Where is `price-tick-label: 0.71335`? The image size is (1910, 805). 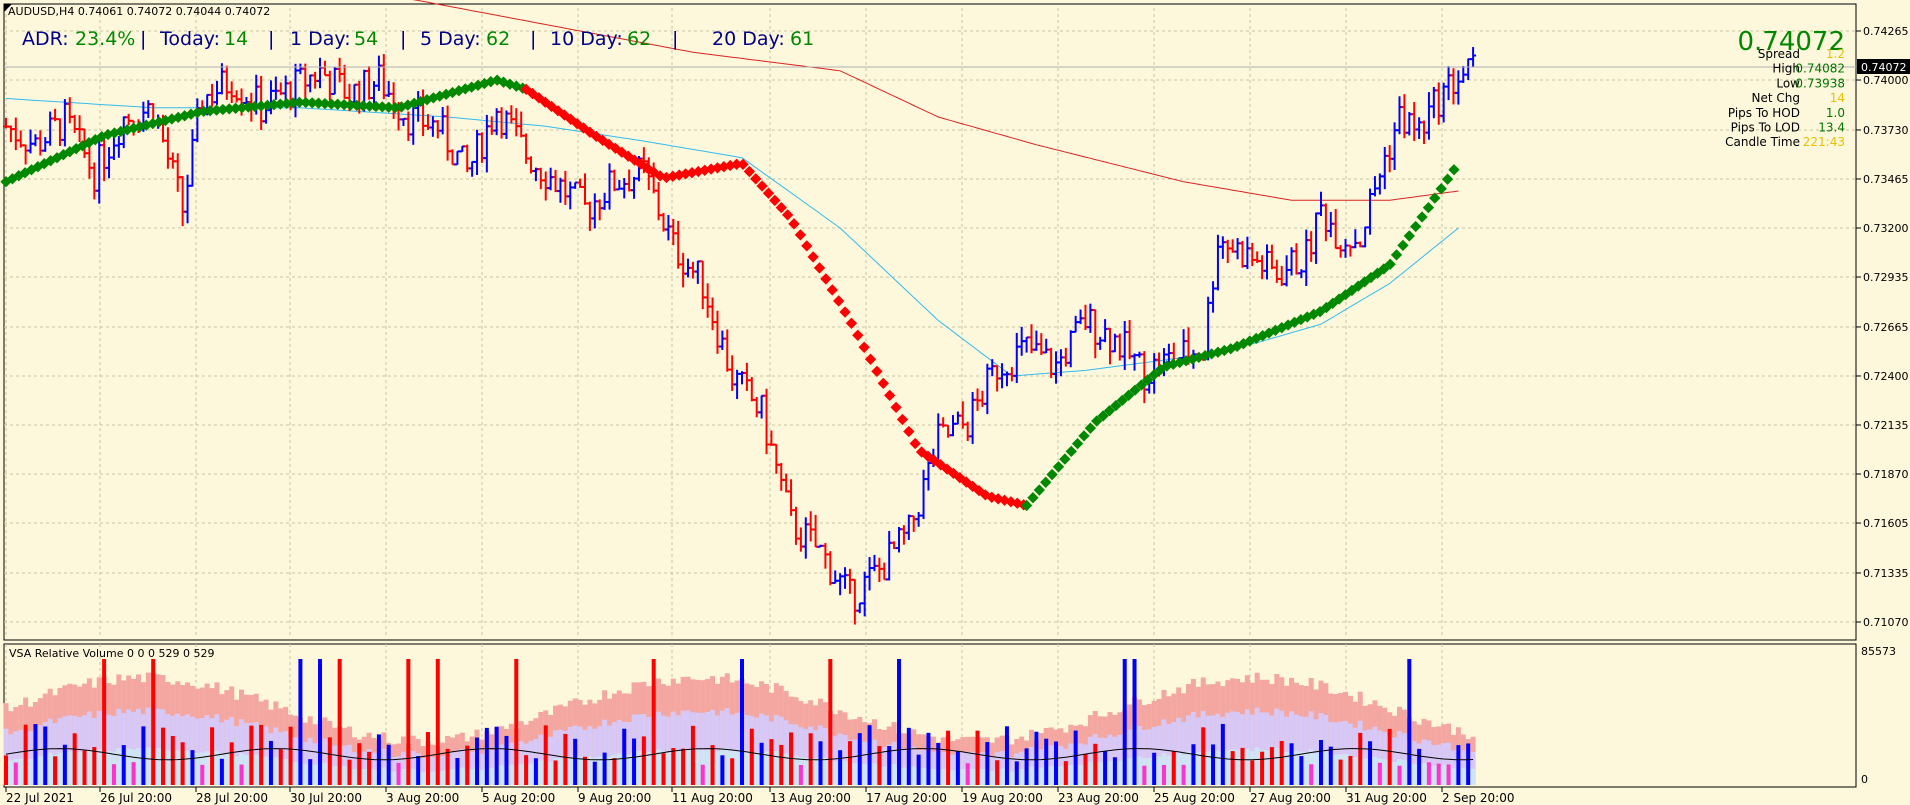
price-tick-label: 0.71335 is located at coordinates (1886, 573).